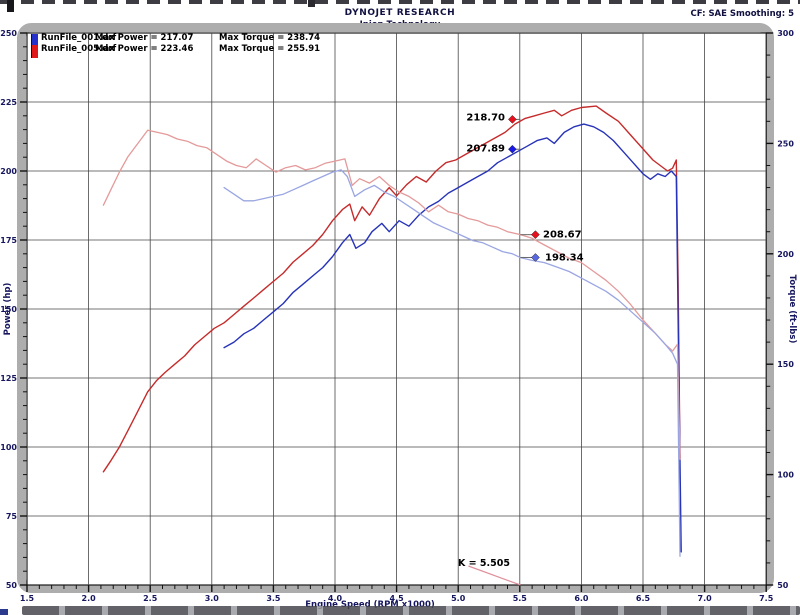  Describe the element at coordinates (34, 40) in the screenshot. I see `run1-flag-icon` at that location.